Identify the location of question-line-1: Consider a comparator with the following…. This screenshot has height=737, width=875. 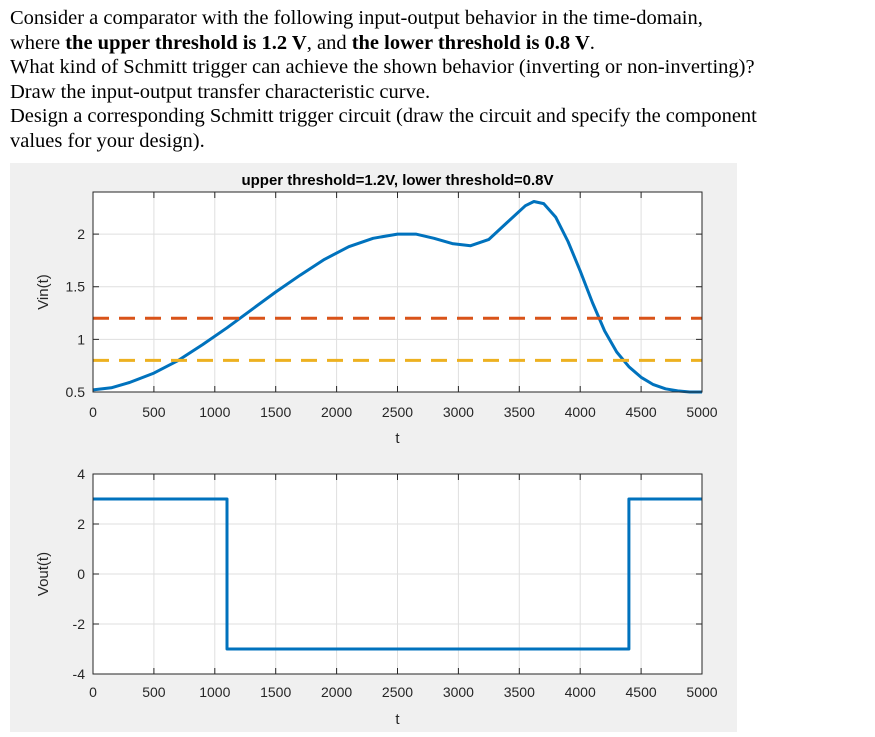
(356, 18).